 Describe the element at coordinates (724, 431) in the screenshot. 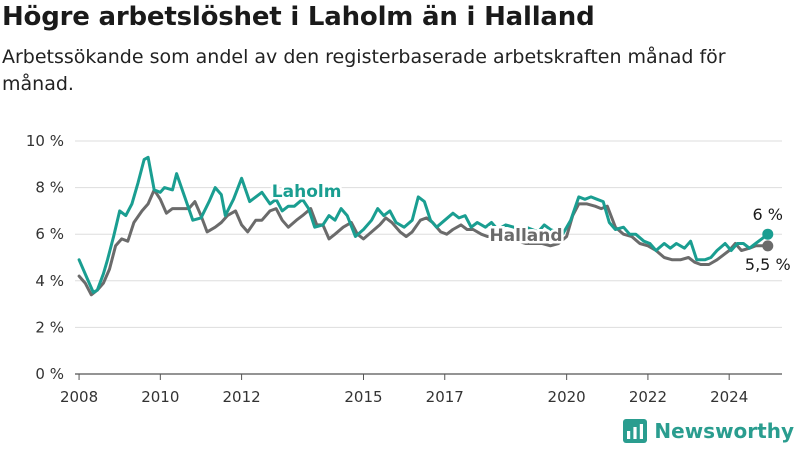

I see `brand-name: Newsworthy` at that location.